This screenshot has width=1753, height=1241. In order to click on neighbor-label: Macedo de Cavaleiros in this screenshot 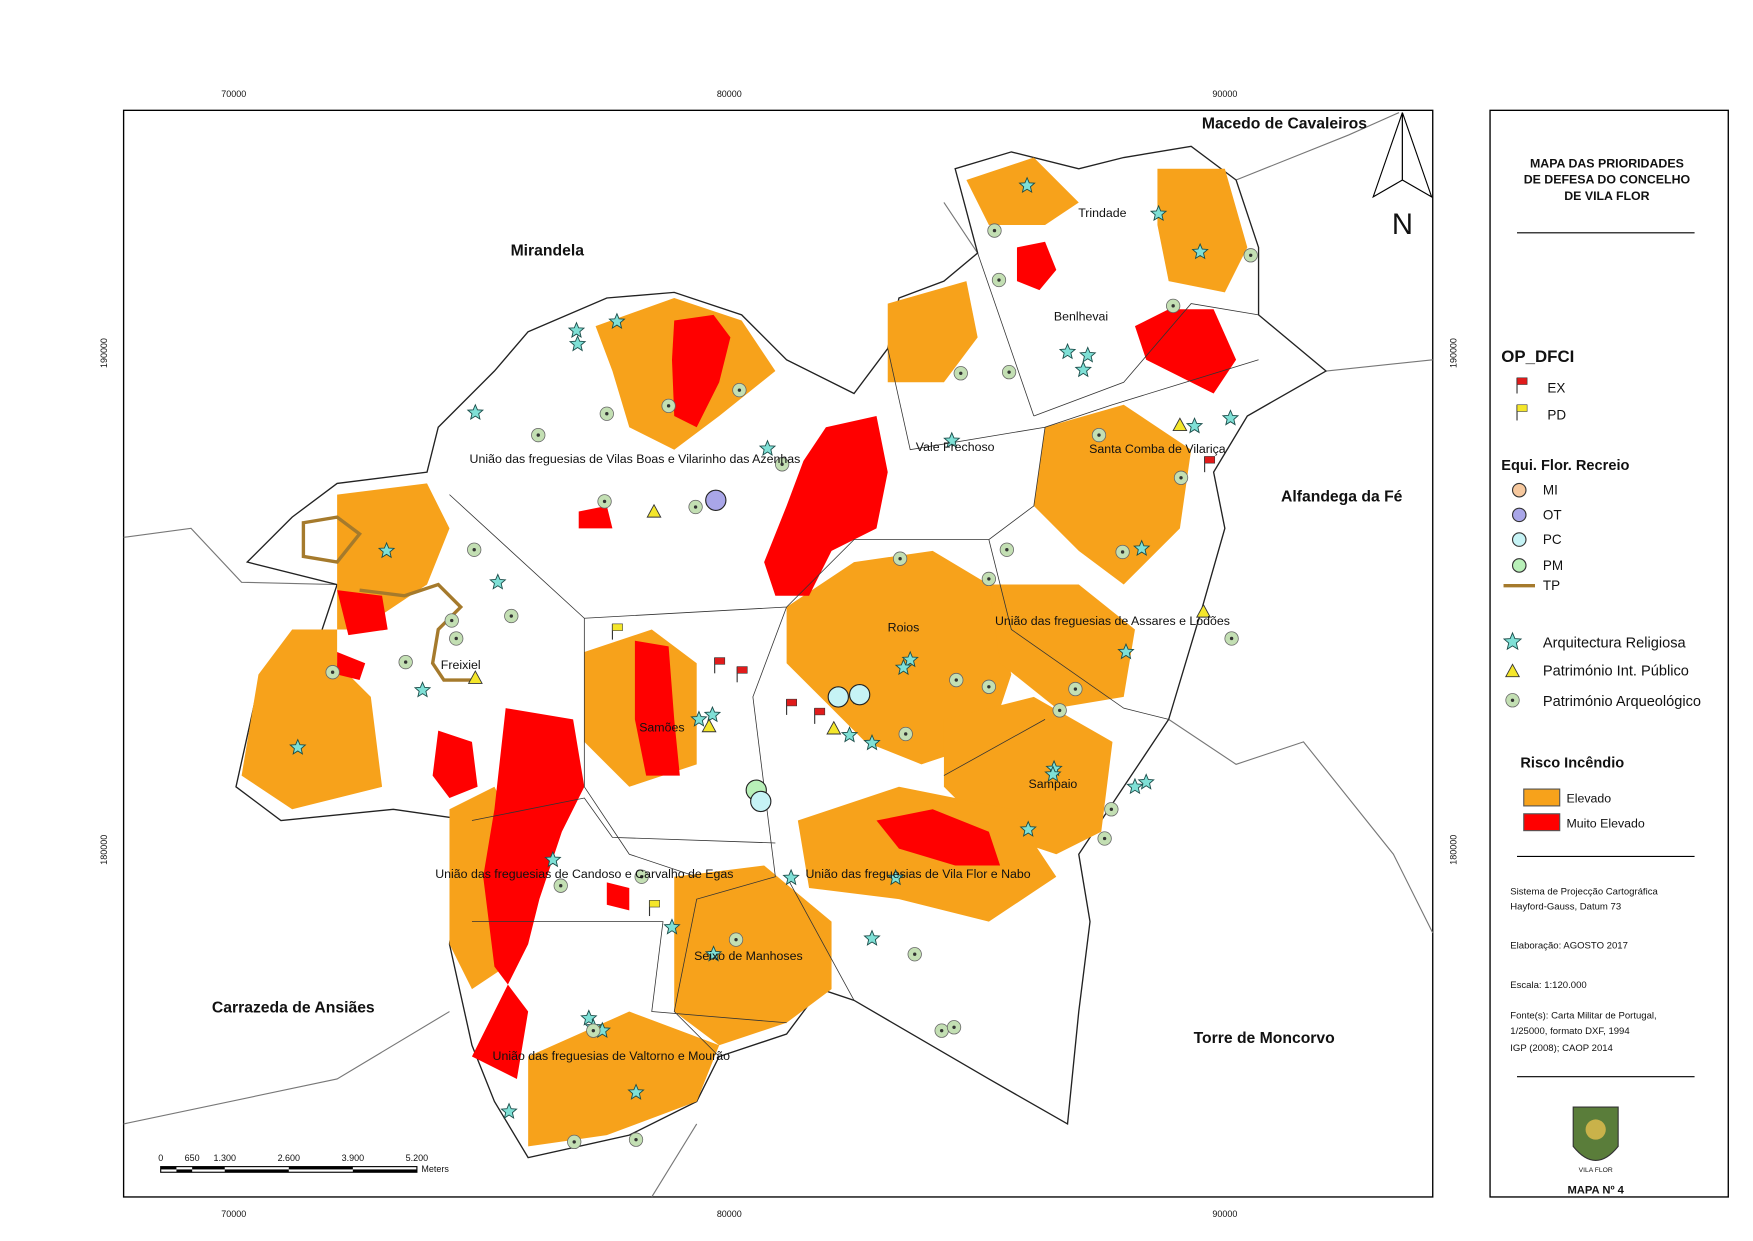, I will do `click(1284, 123)`.